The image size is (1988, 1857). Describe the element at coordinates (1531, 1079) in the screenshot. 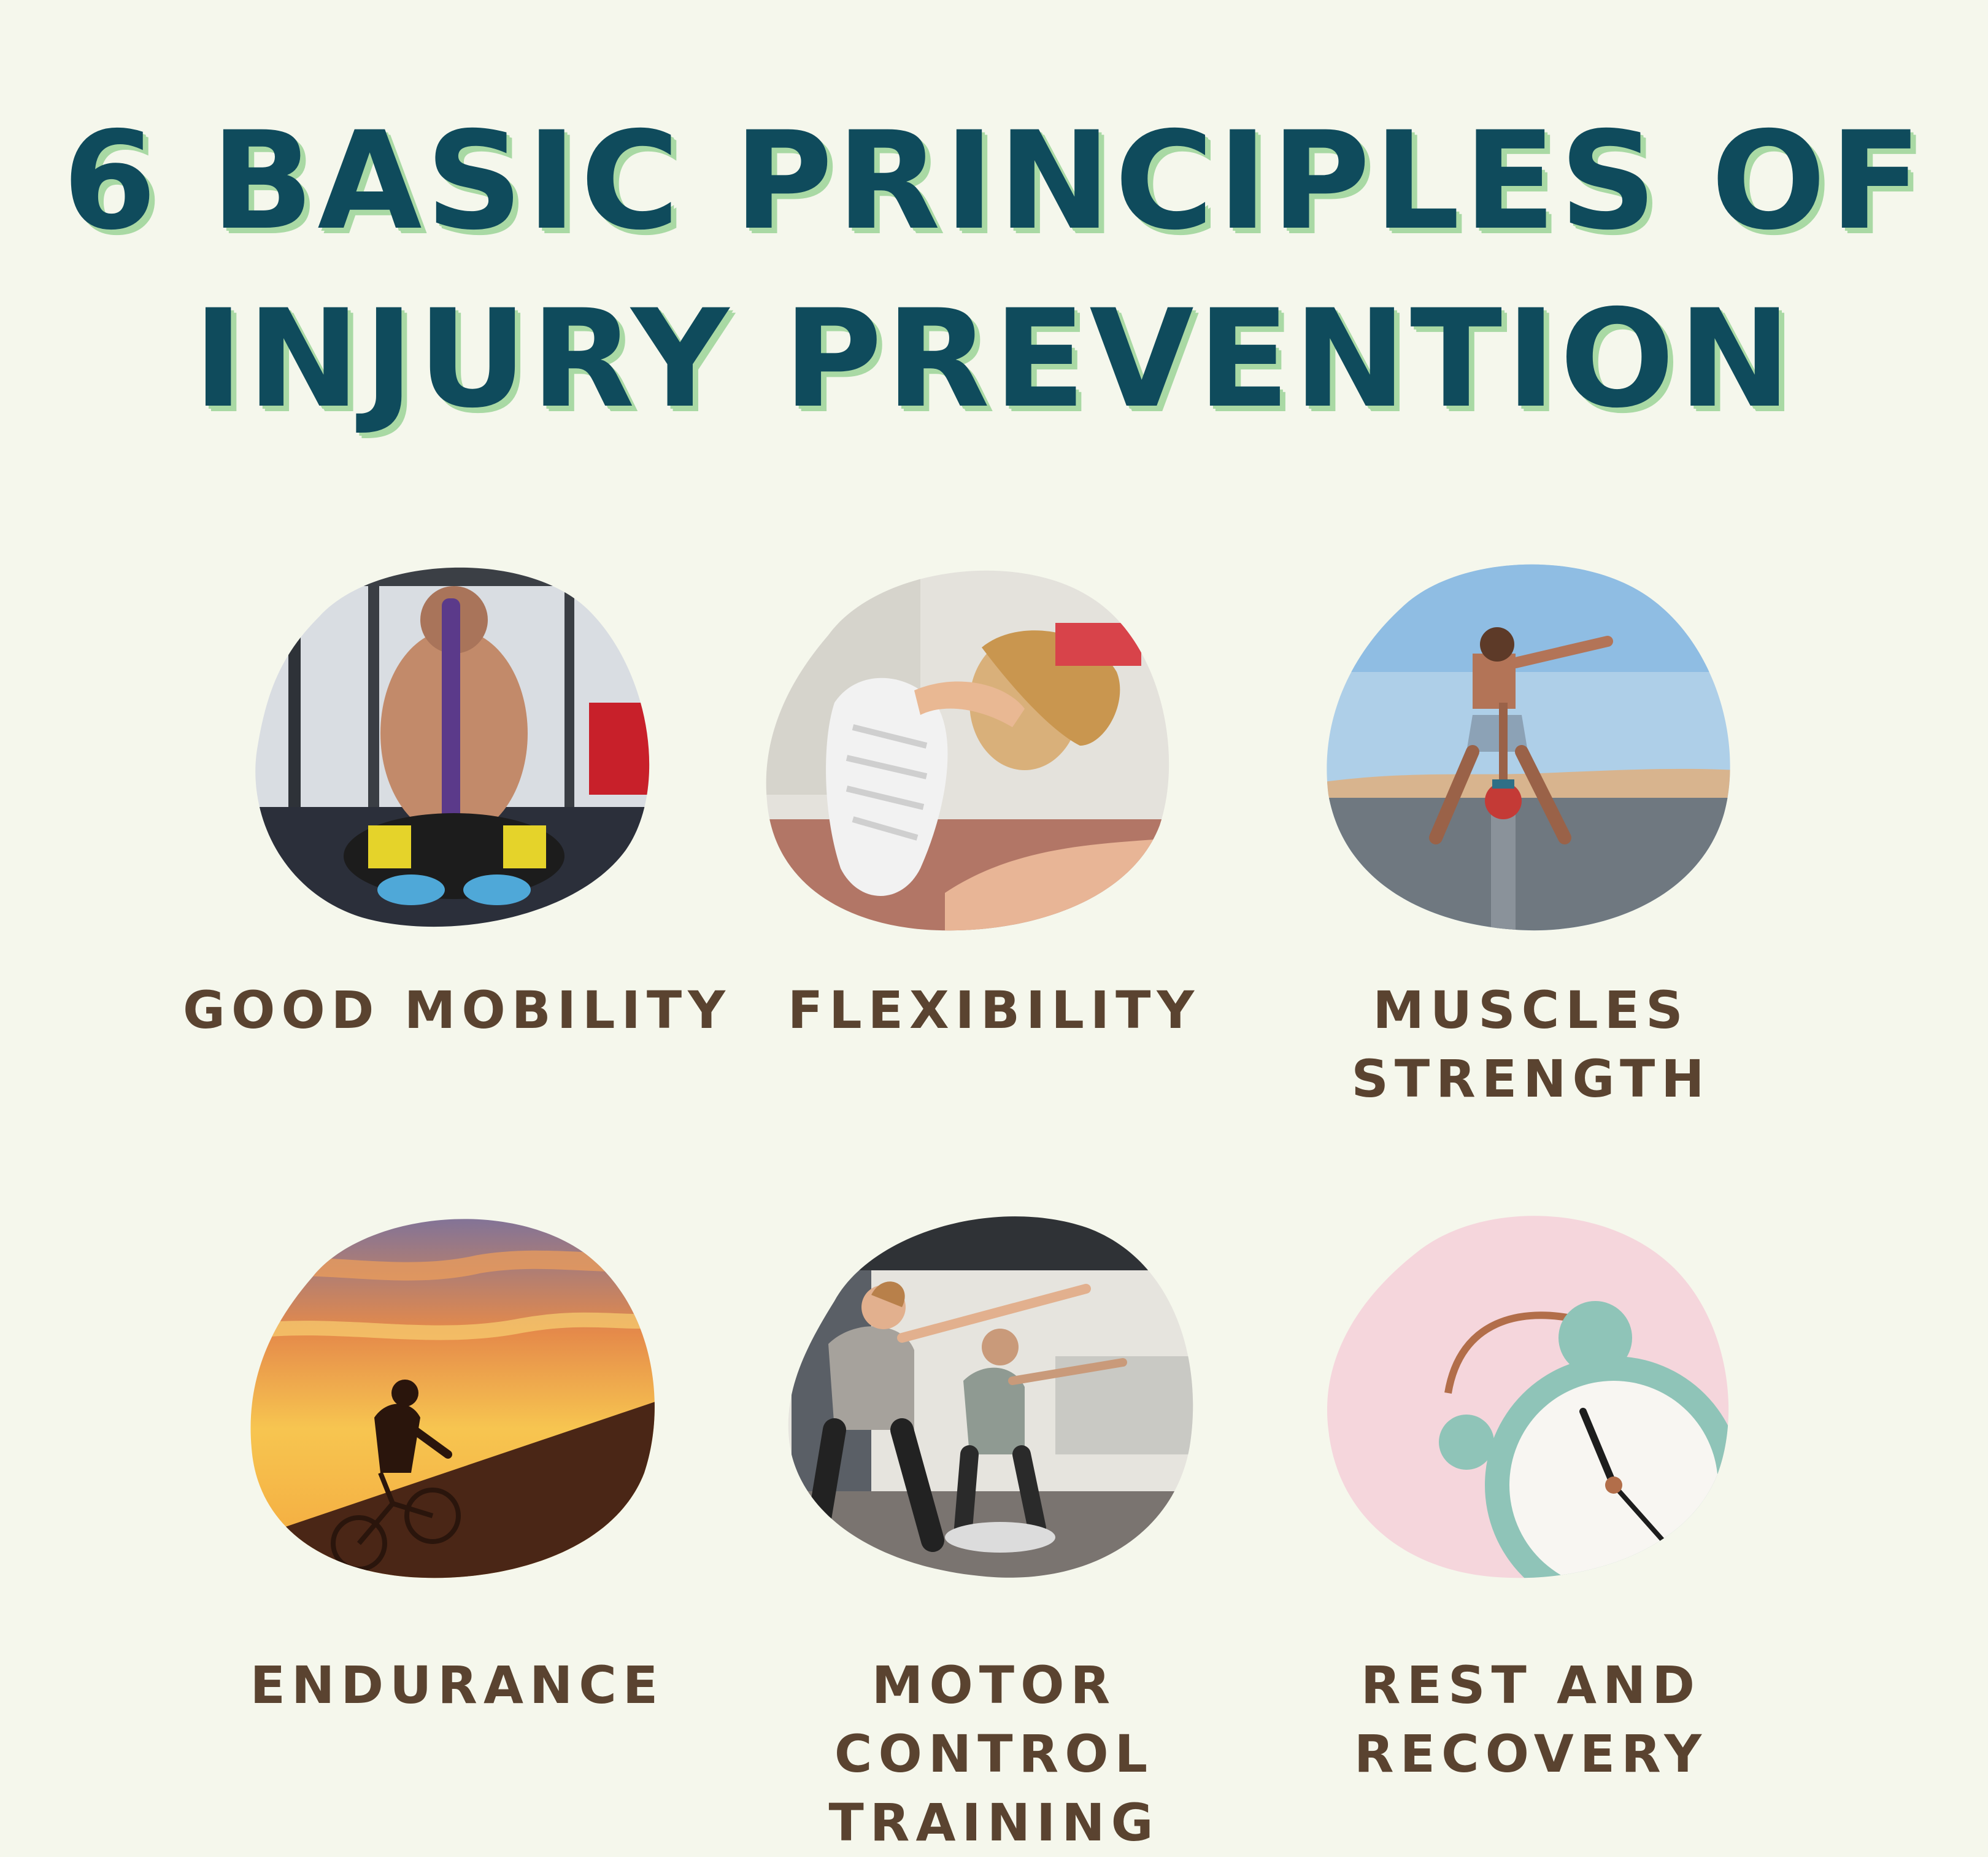

I see `principle-label-line-2: STRENGTH` at that location.